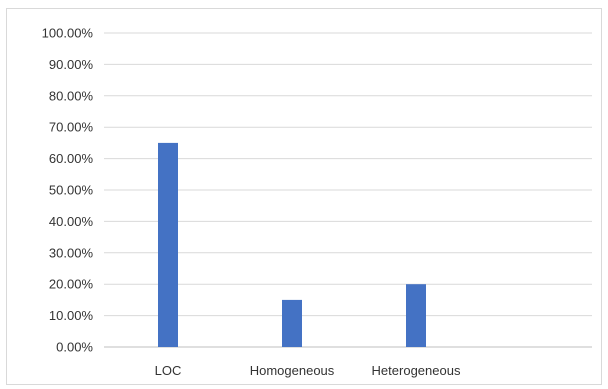  I want to click on x-category-label: Homogeneous, so click(292, 370).